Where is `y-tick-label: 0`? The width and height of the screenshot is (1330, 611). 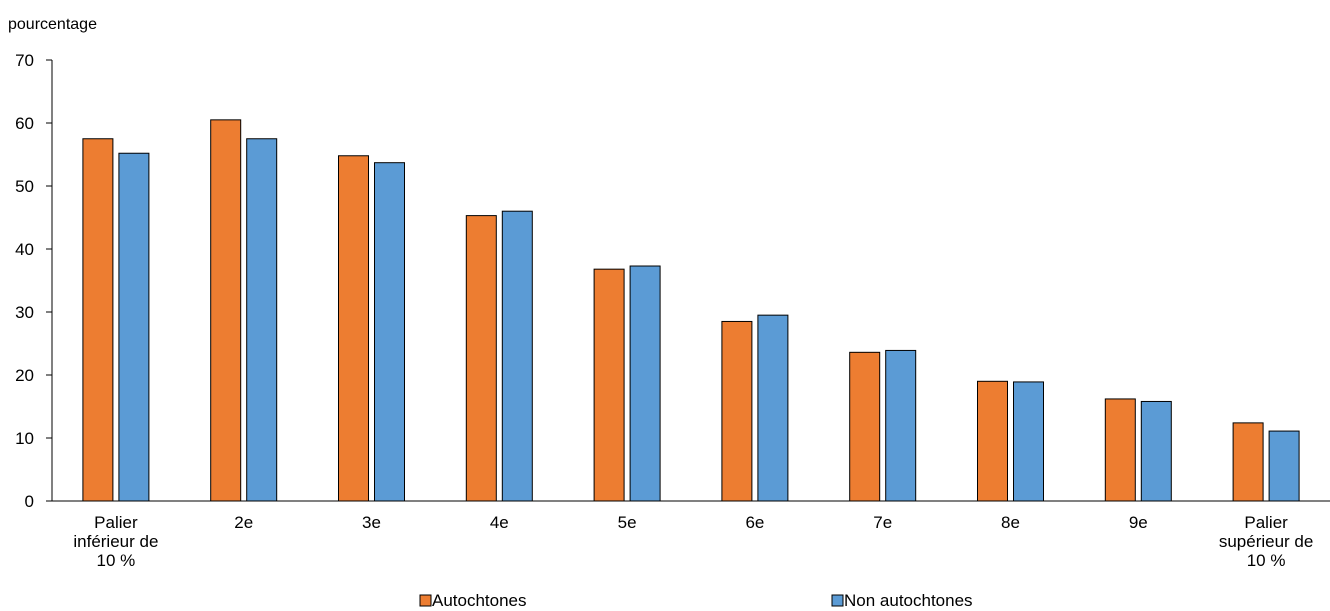 y-tick-label: 0 is located at coordinates (29, 501).